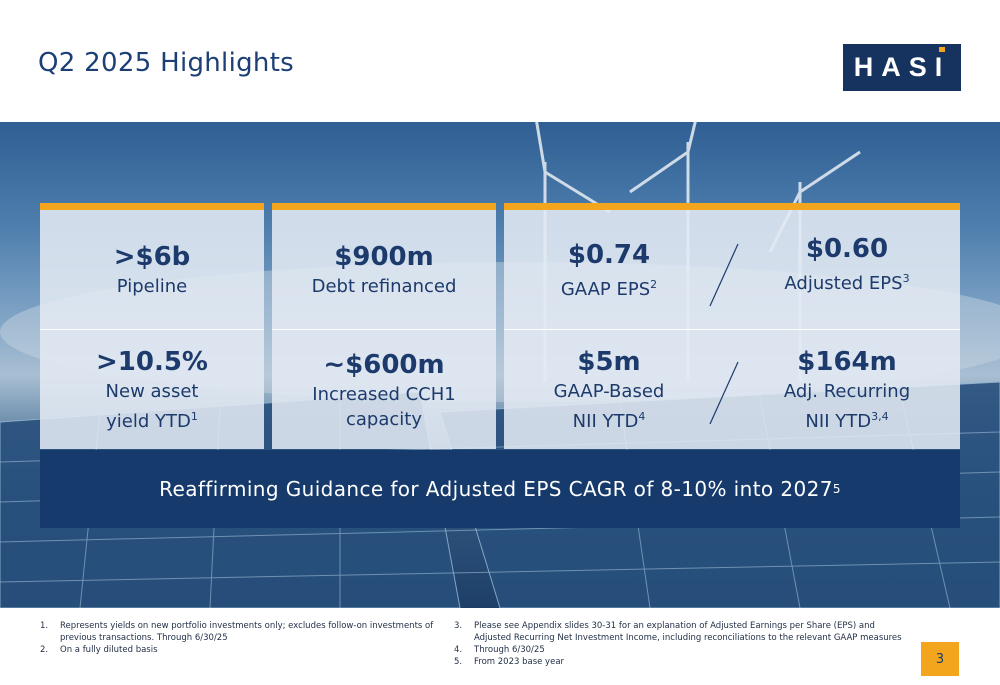 The width and height of the screenshot is (1000, 685). I want to click on gaap-nii-label-2: NII YTD4, so click(609, 421).